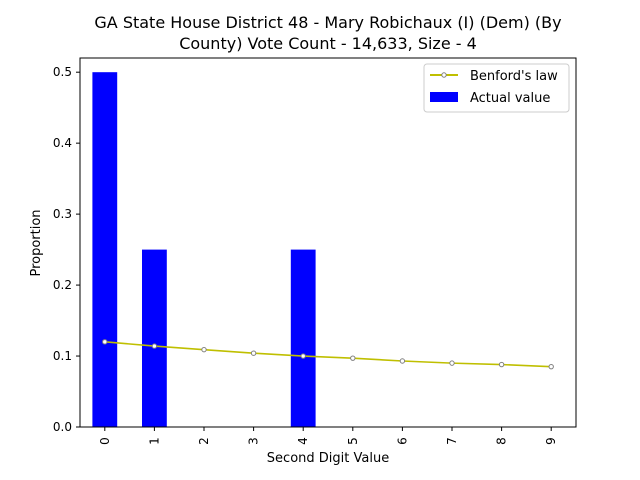 The height and width of the screenshot is (480, 640). I want to click on x-axis-ticks: 0 1 2 3 4 5 6 7 8 9, so click(328, 436).